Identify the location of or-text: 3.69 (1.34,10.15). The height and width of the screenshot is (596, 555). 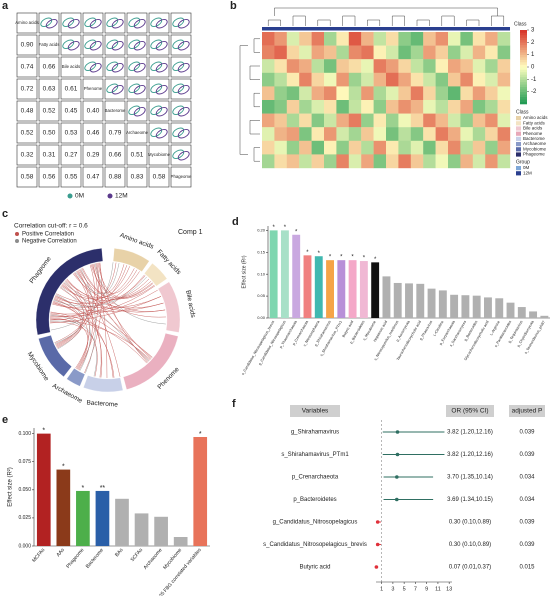
(470, 500).